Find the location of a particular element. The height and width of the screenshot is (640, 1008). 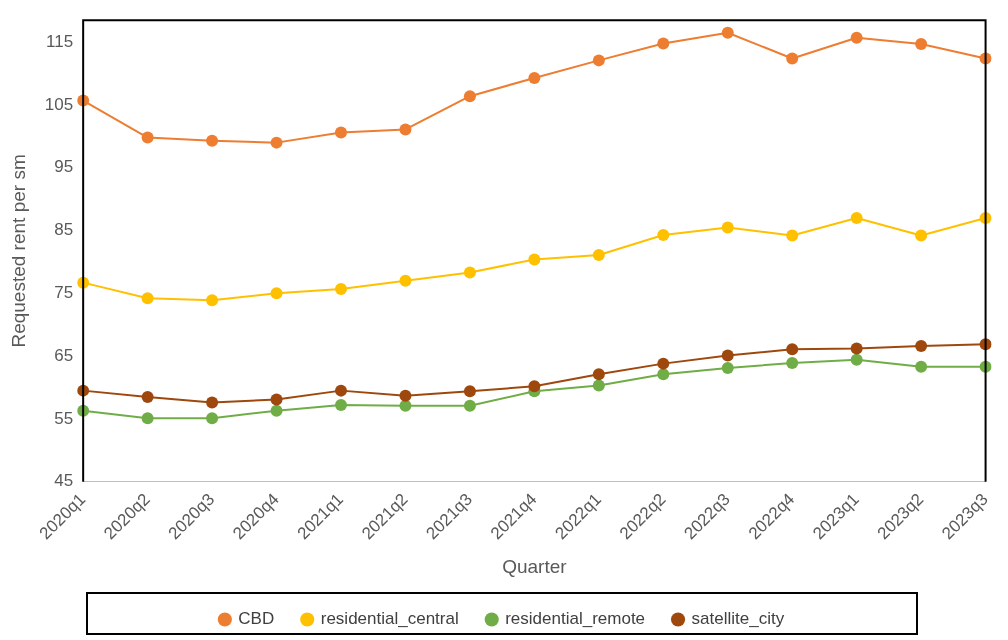

y-tick-label: 115 is located at coordinates (60, 41).